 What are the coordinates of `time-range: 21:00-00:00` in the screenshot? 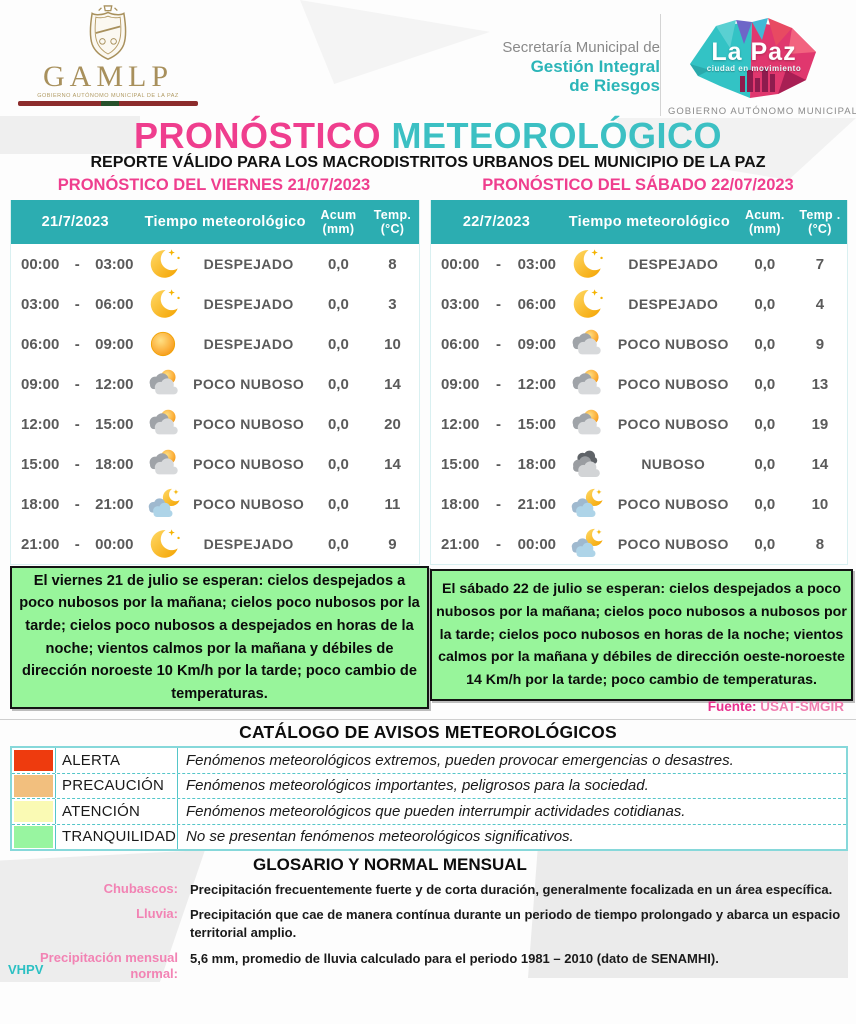 It's located at (77, 544).